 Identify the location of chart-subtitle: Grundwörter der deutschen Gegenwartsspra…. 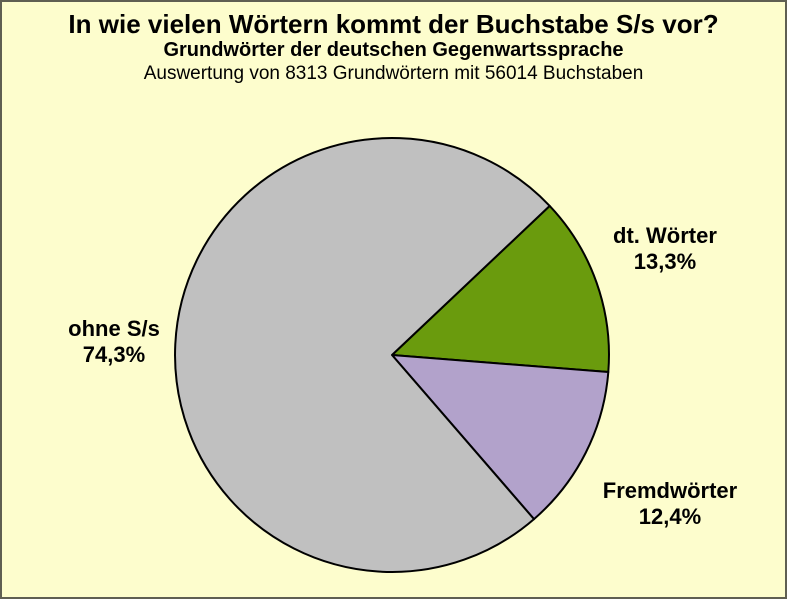
(393, 50).